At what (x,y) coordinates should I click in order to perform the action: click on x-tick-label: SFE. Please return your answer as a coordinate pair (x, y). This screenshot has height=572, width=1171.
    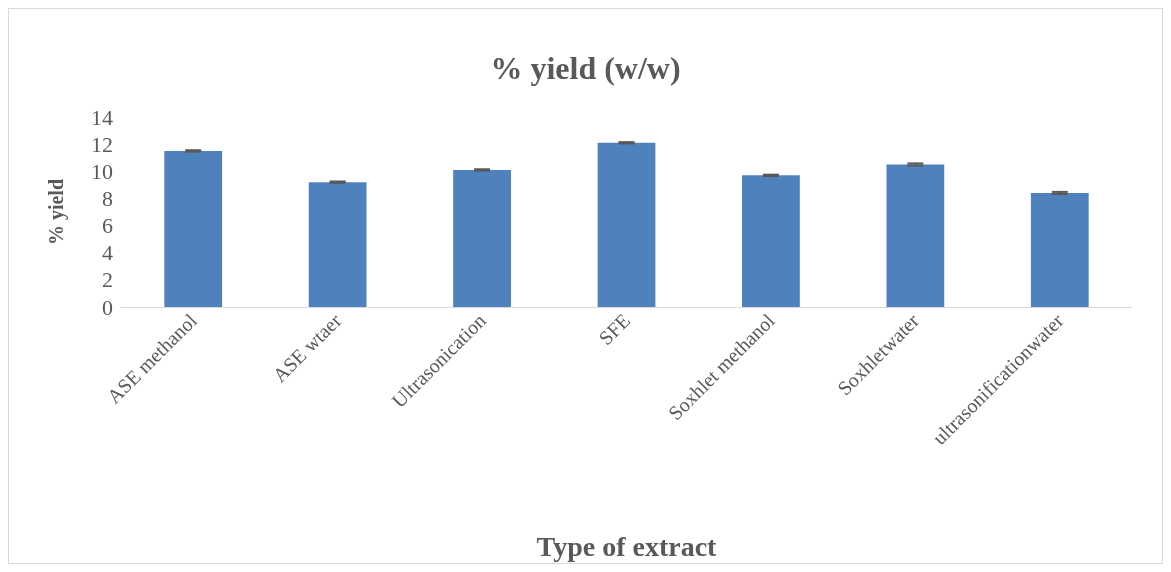
    Looking at the image, I should click on (614, 329).